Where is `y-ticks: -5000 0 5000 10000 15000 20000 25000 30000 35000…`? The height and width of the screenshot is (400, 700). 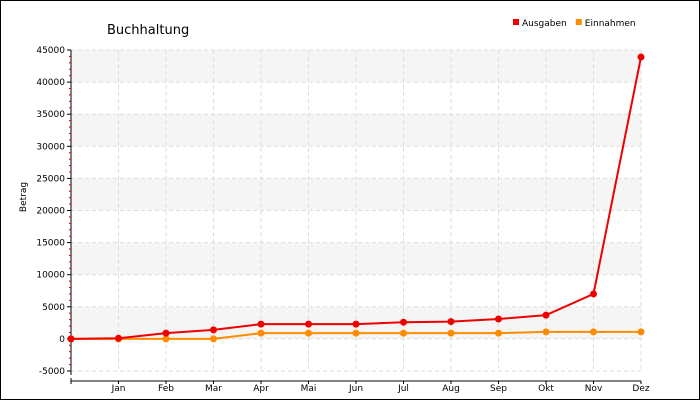
y-ticks: -5000 0 5000 10000 15000 20000 25000 30000 35000… is located at coordinates (53, 211).